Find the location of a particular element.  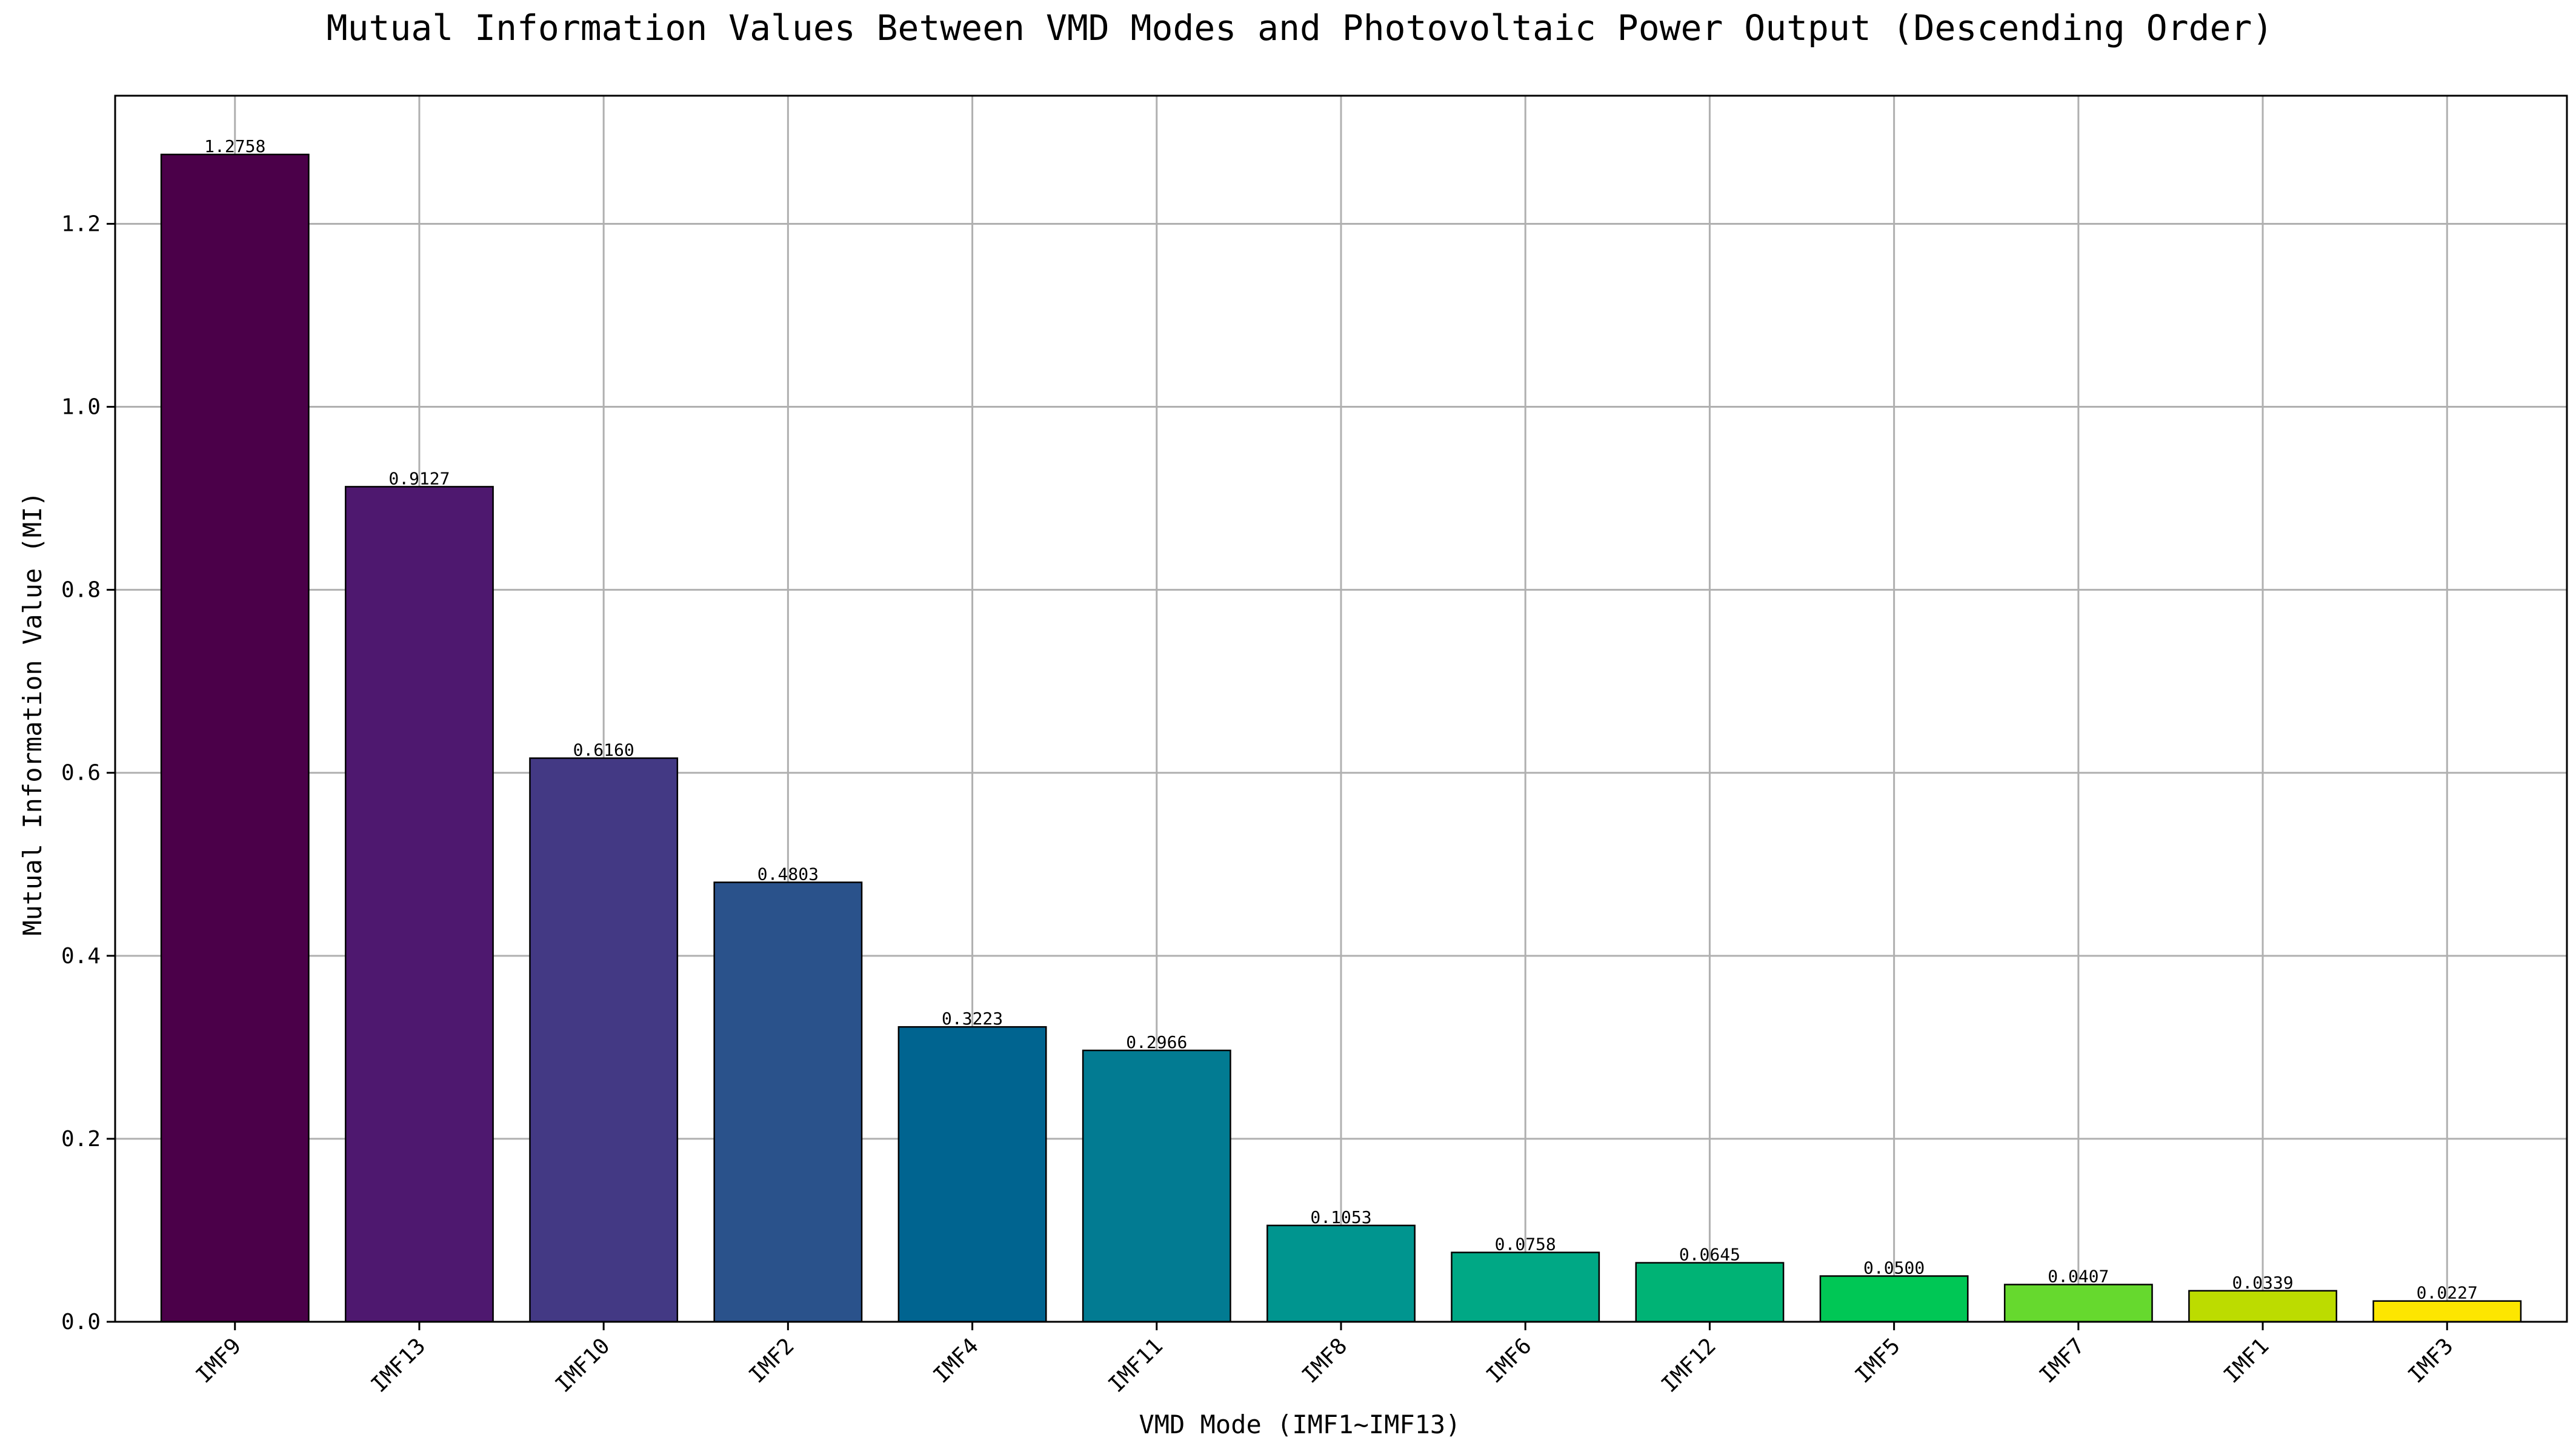

bar-value-label: 0.1053 is located at coordinates (1340, 1217).